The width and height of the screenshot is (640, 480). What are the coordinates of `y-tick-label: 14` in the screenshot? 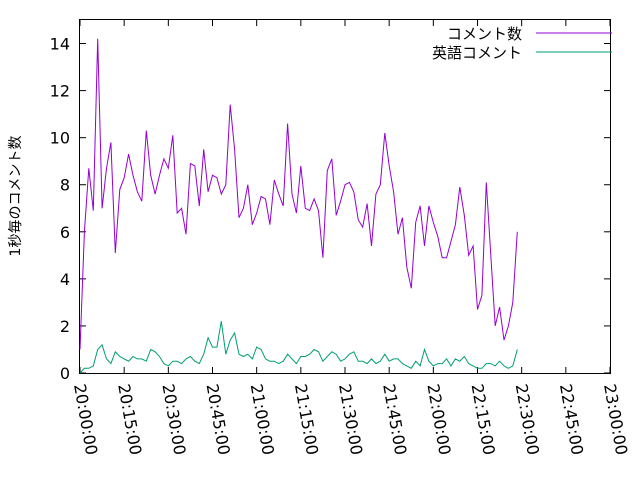 It's located at (60, 44).